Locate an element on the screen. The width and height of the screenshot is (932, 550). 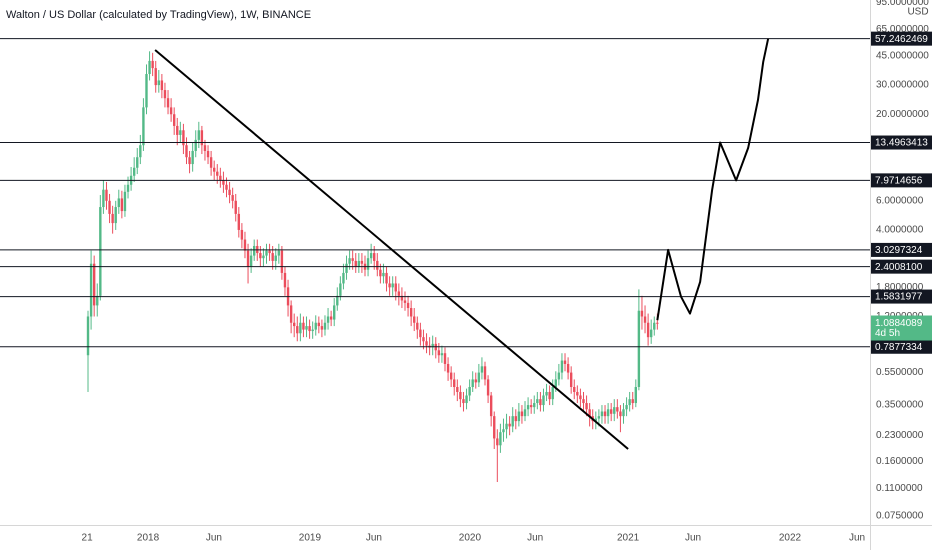
y-tick-label: 45.0000000 is located at coordinates (902, 56).